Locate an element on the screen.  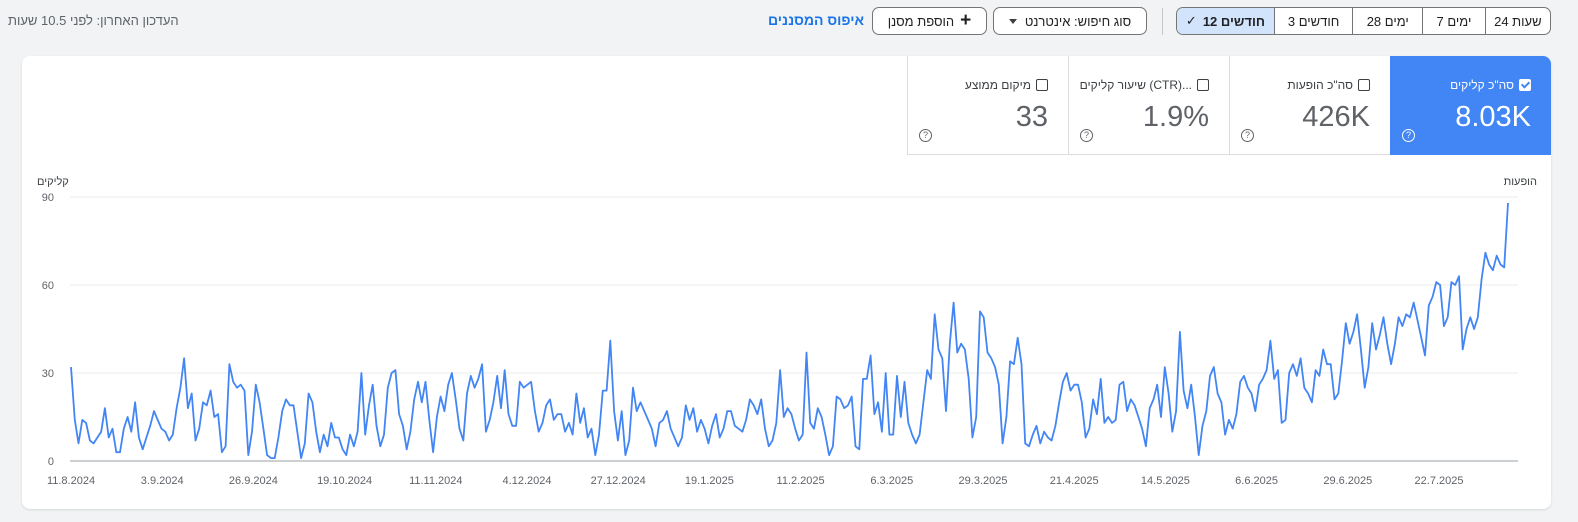
x-tick-label: 6.3.2025 is located at coordinates (891, 481).